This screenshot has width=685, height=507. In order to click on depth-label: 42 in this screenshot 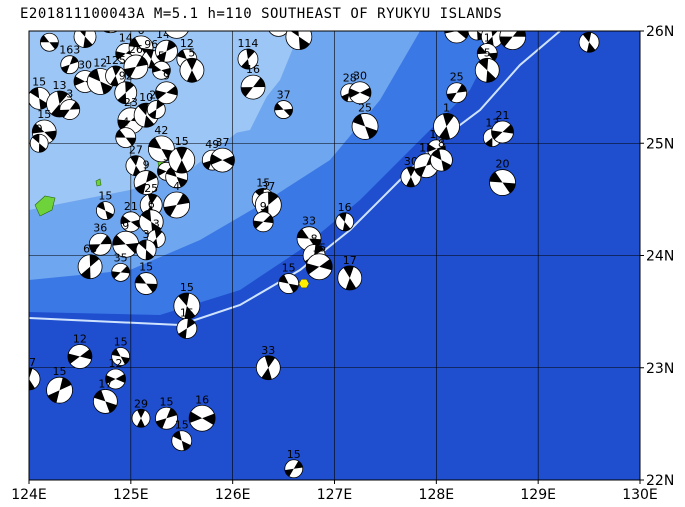, I will do `click(161, 130)`.